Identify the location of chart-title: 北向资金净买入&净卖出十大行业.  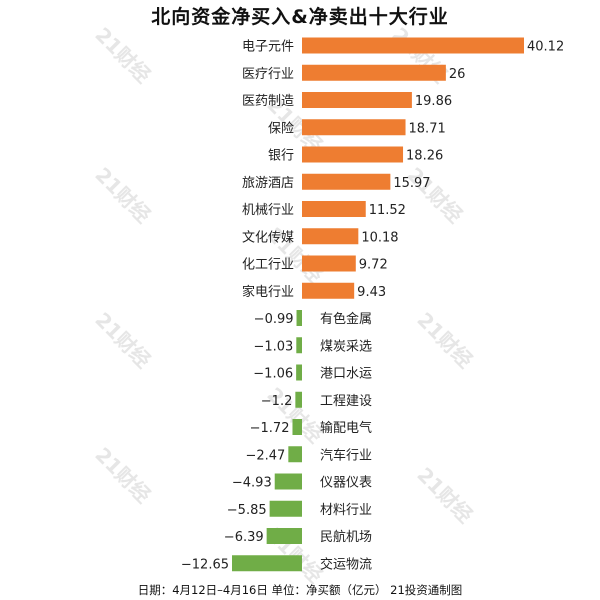
(300, 17).